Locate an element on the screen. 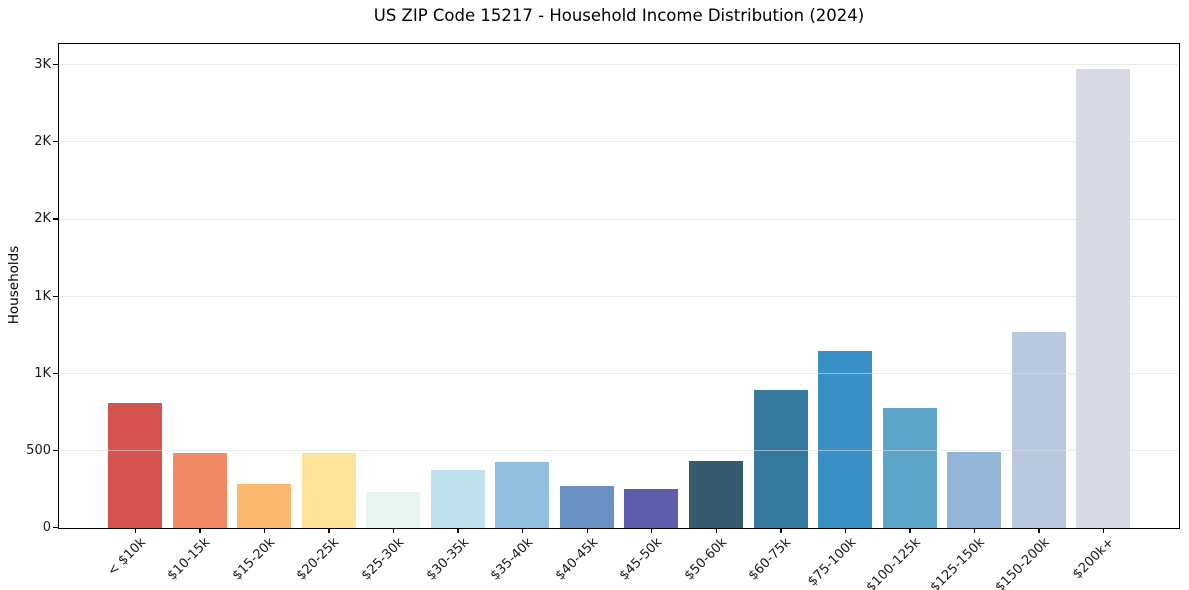 This screenshot has width=1189, height=590. x-tick-label: $25-30k is located at coordinates (383, 559).